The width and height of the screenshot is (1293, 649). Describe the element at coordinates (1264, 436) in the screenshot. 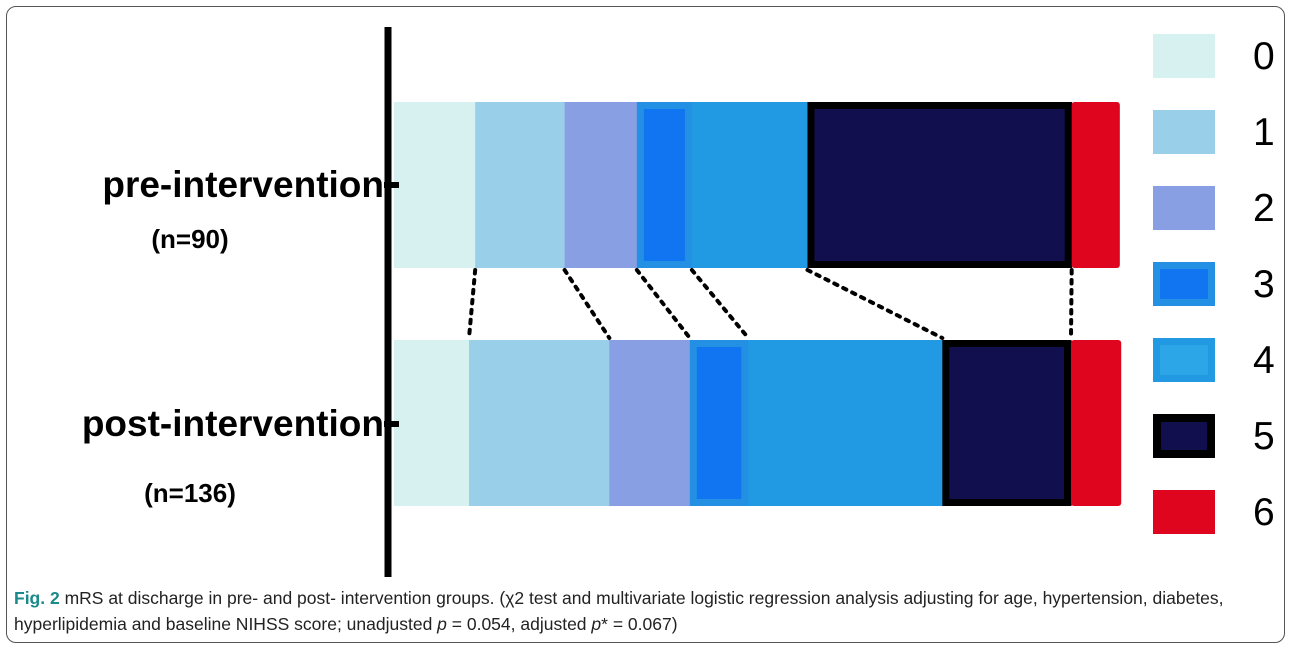

I see `legend-label-5: 5` at that location.